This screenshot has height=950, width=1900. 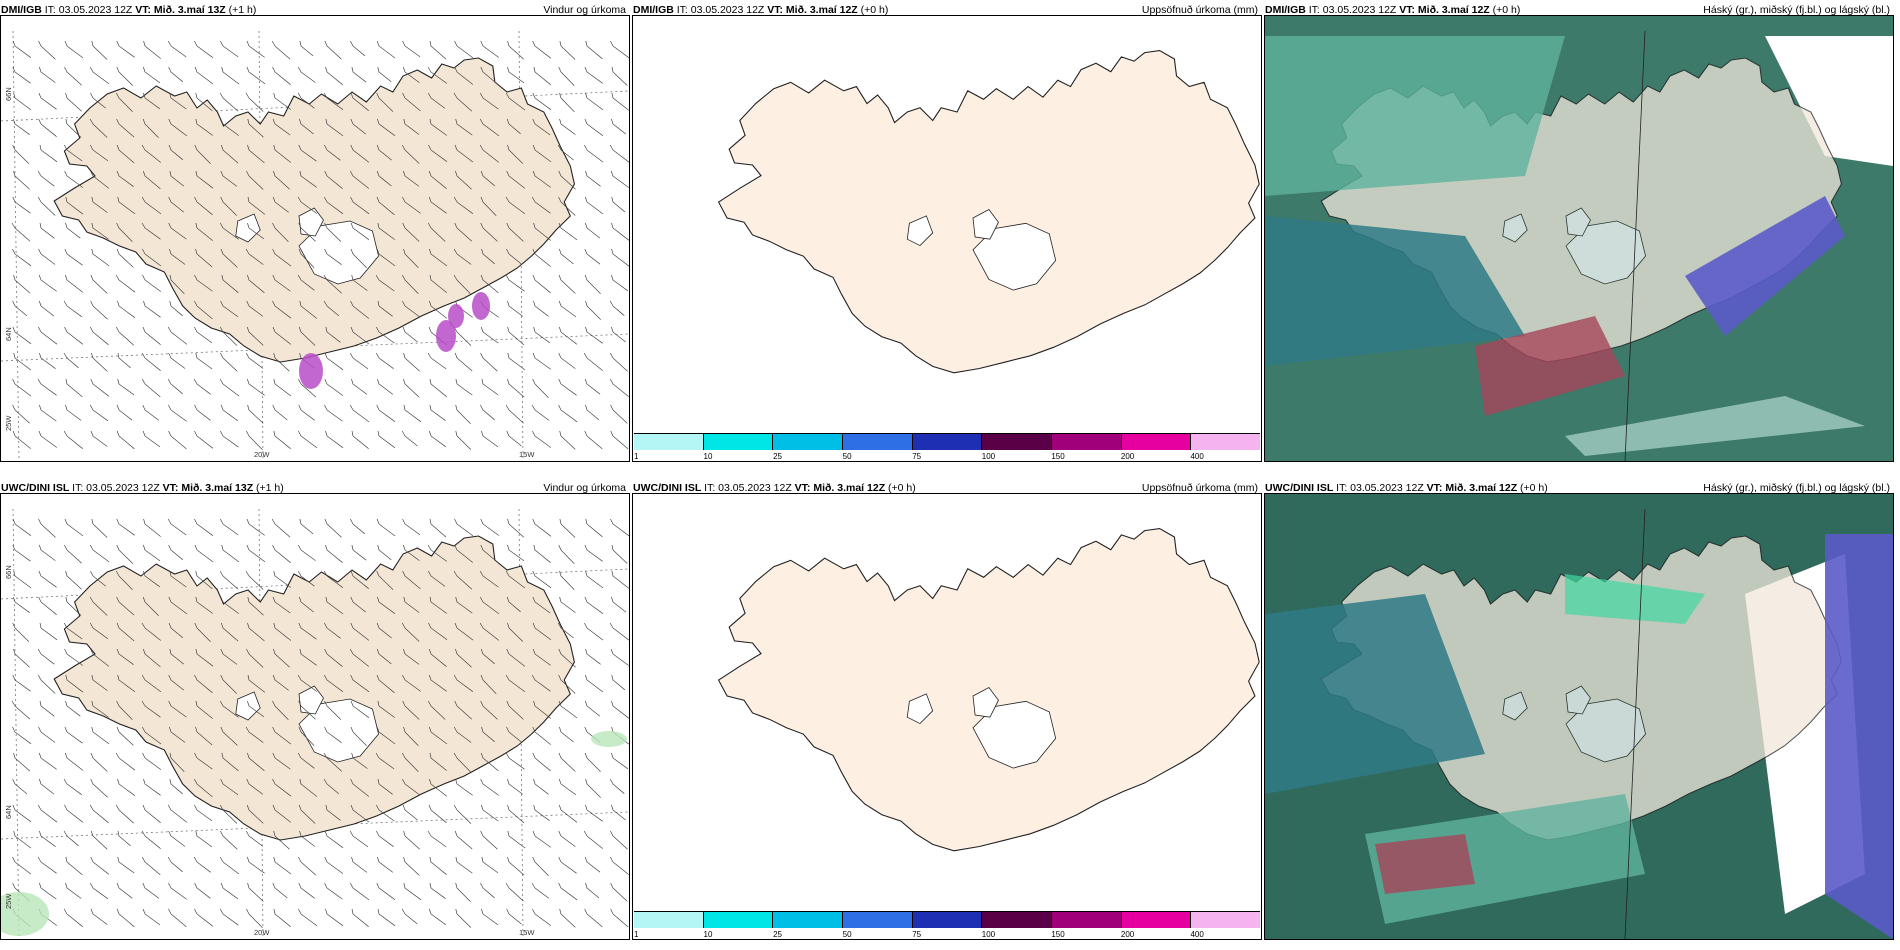 I want to click on colorbar-tick-label: 50, so click(x=847, y=456).